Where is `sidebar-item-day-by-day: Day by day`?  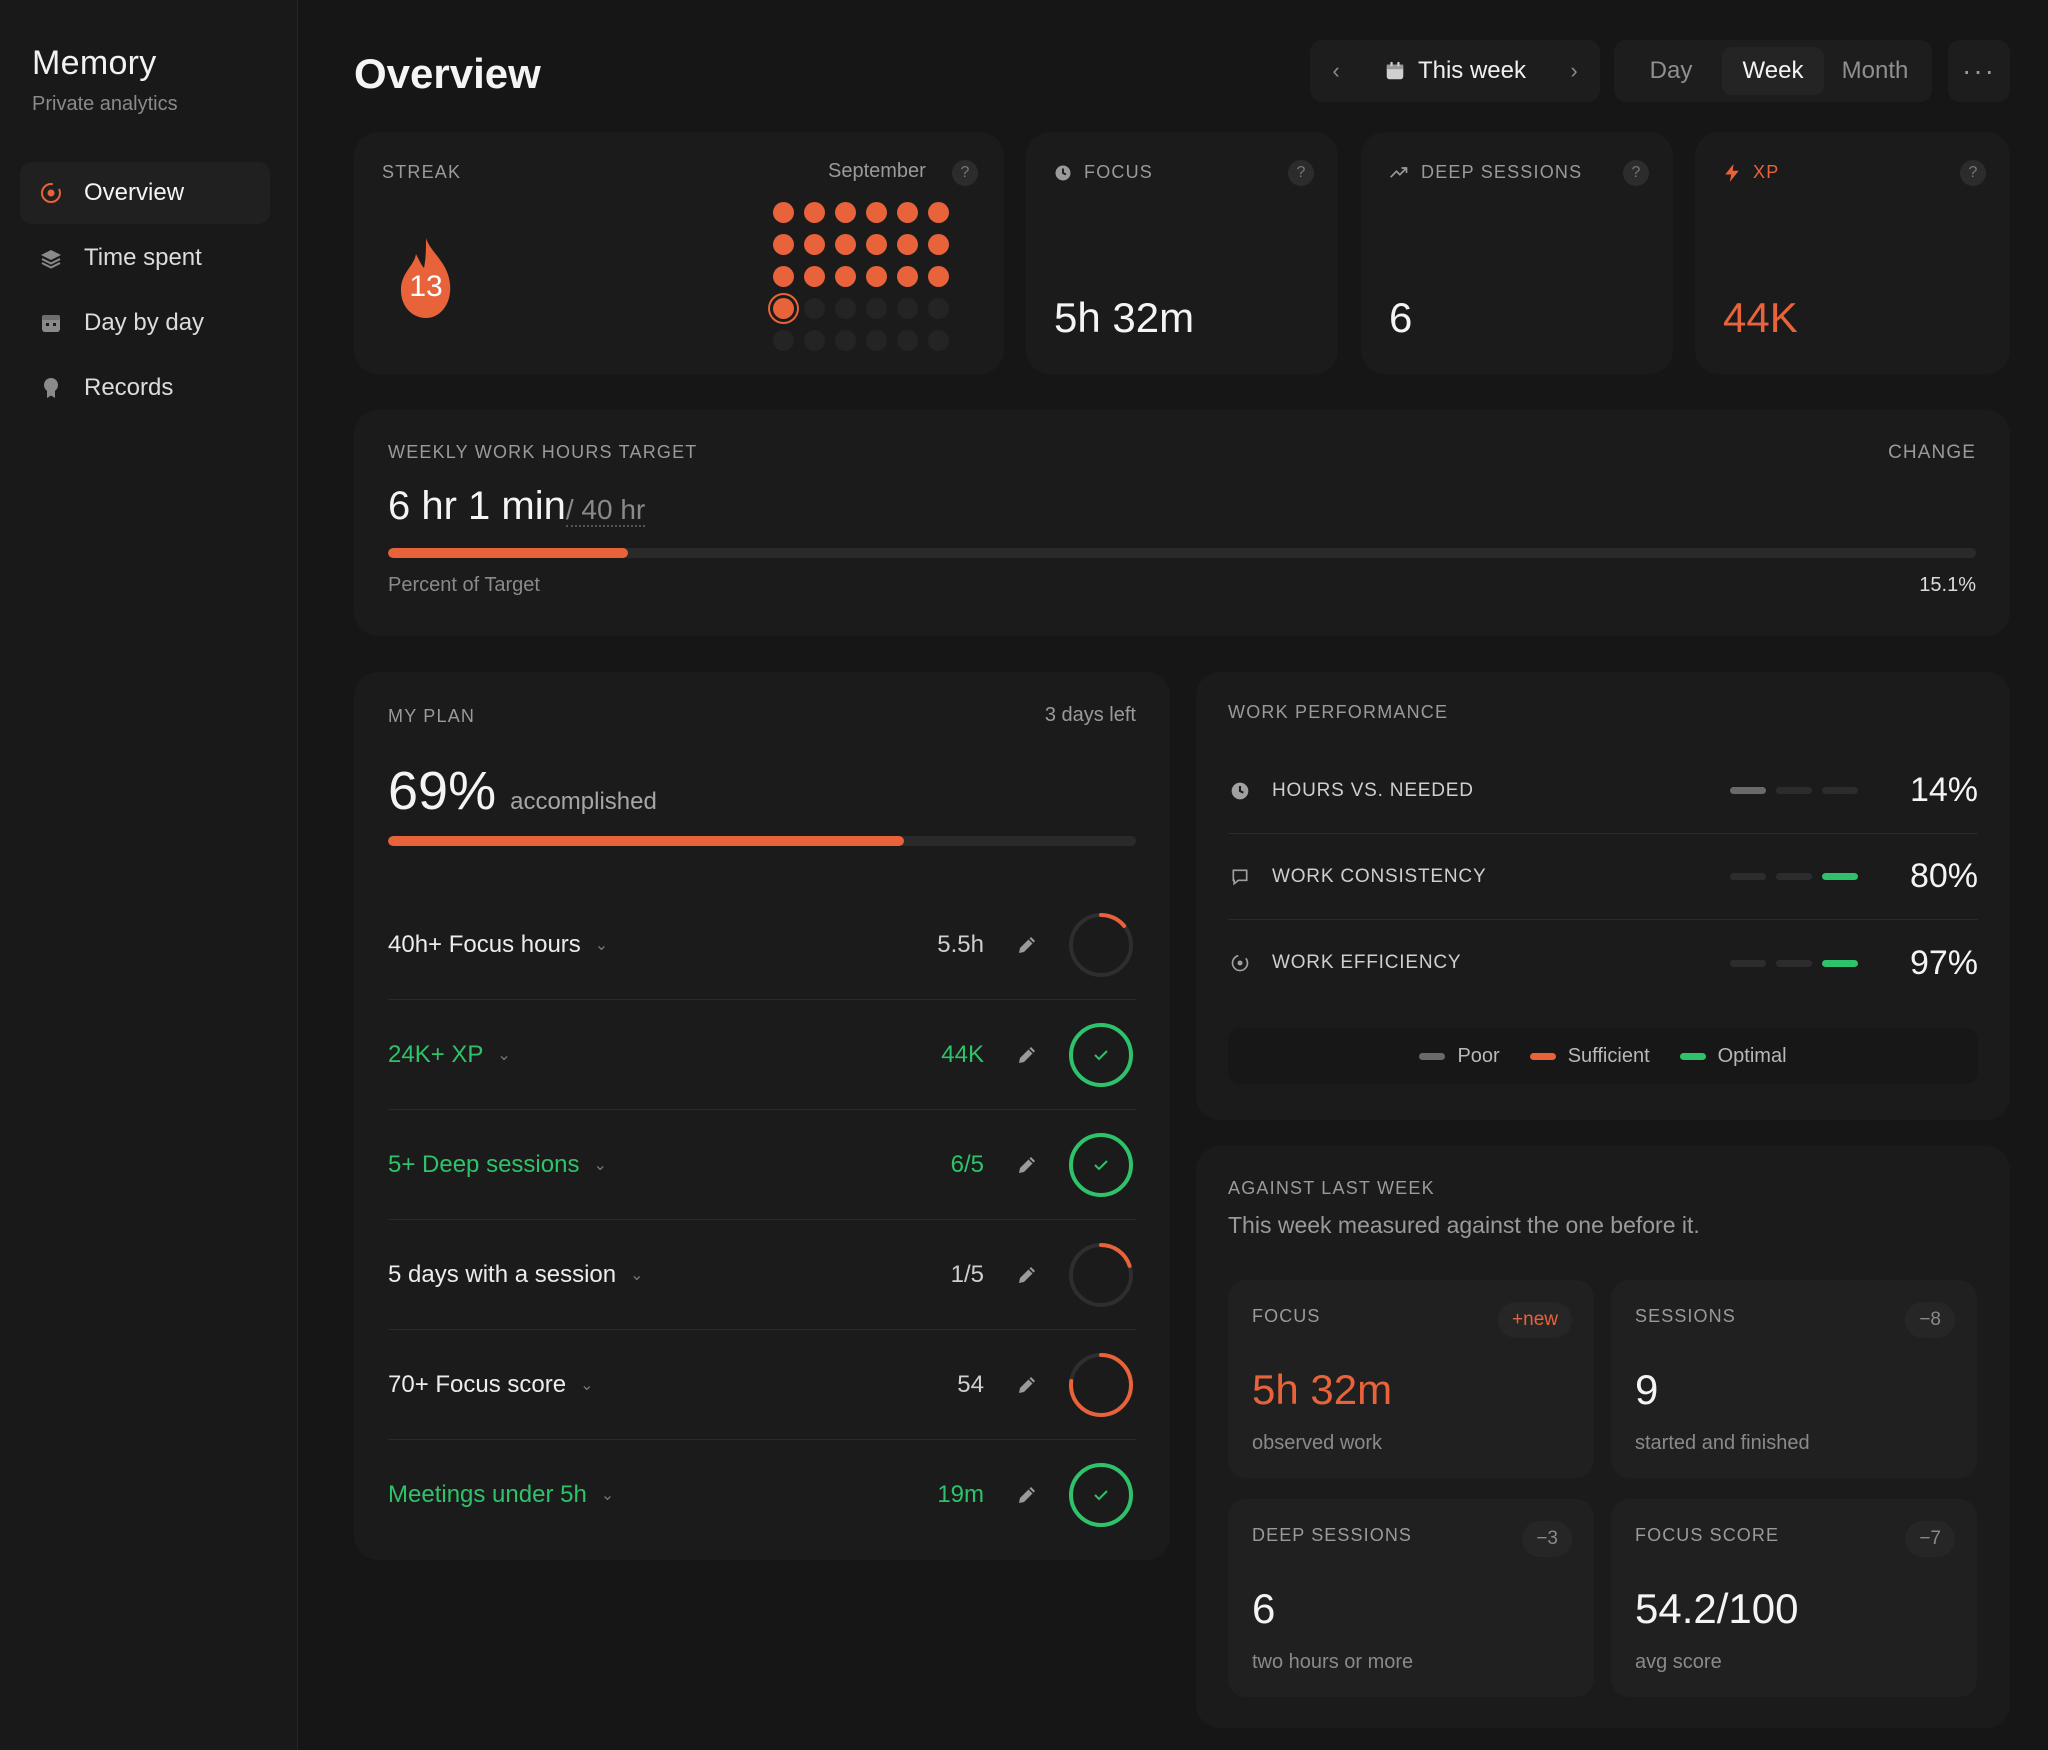
sidebar-item-day-by-day: Day by day is located at coordinates (145, 323).